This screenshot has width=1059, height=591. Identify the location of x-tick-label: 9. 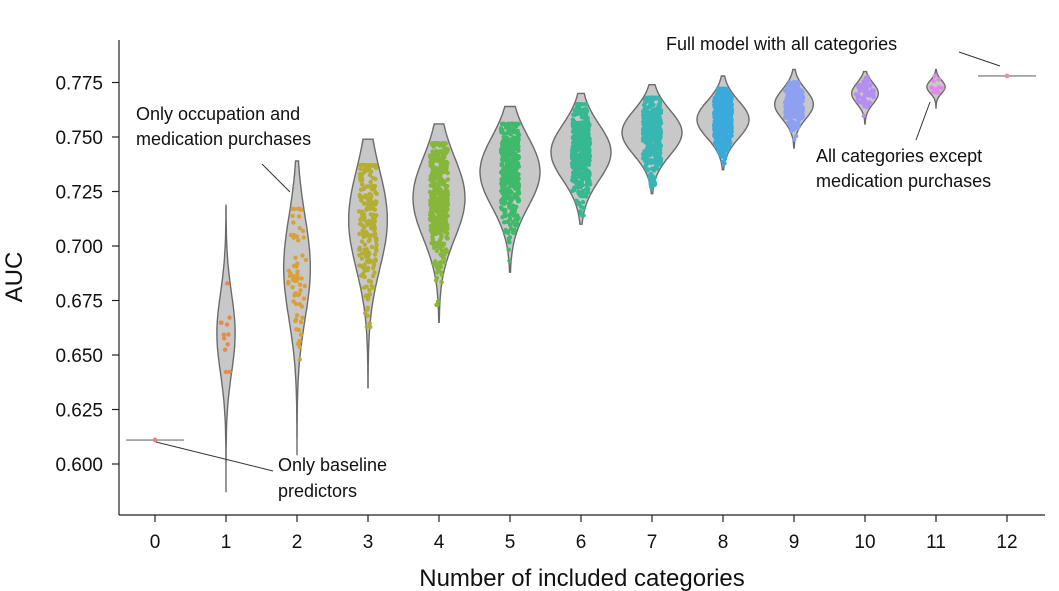
(794, 542).